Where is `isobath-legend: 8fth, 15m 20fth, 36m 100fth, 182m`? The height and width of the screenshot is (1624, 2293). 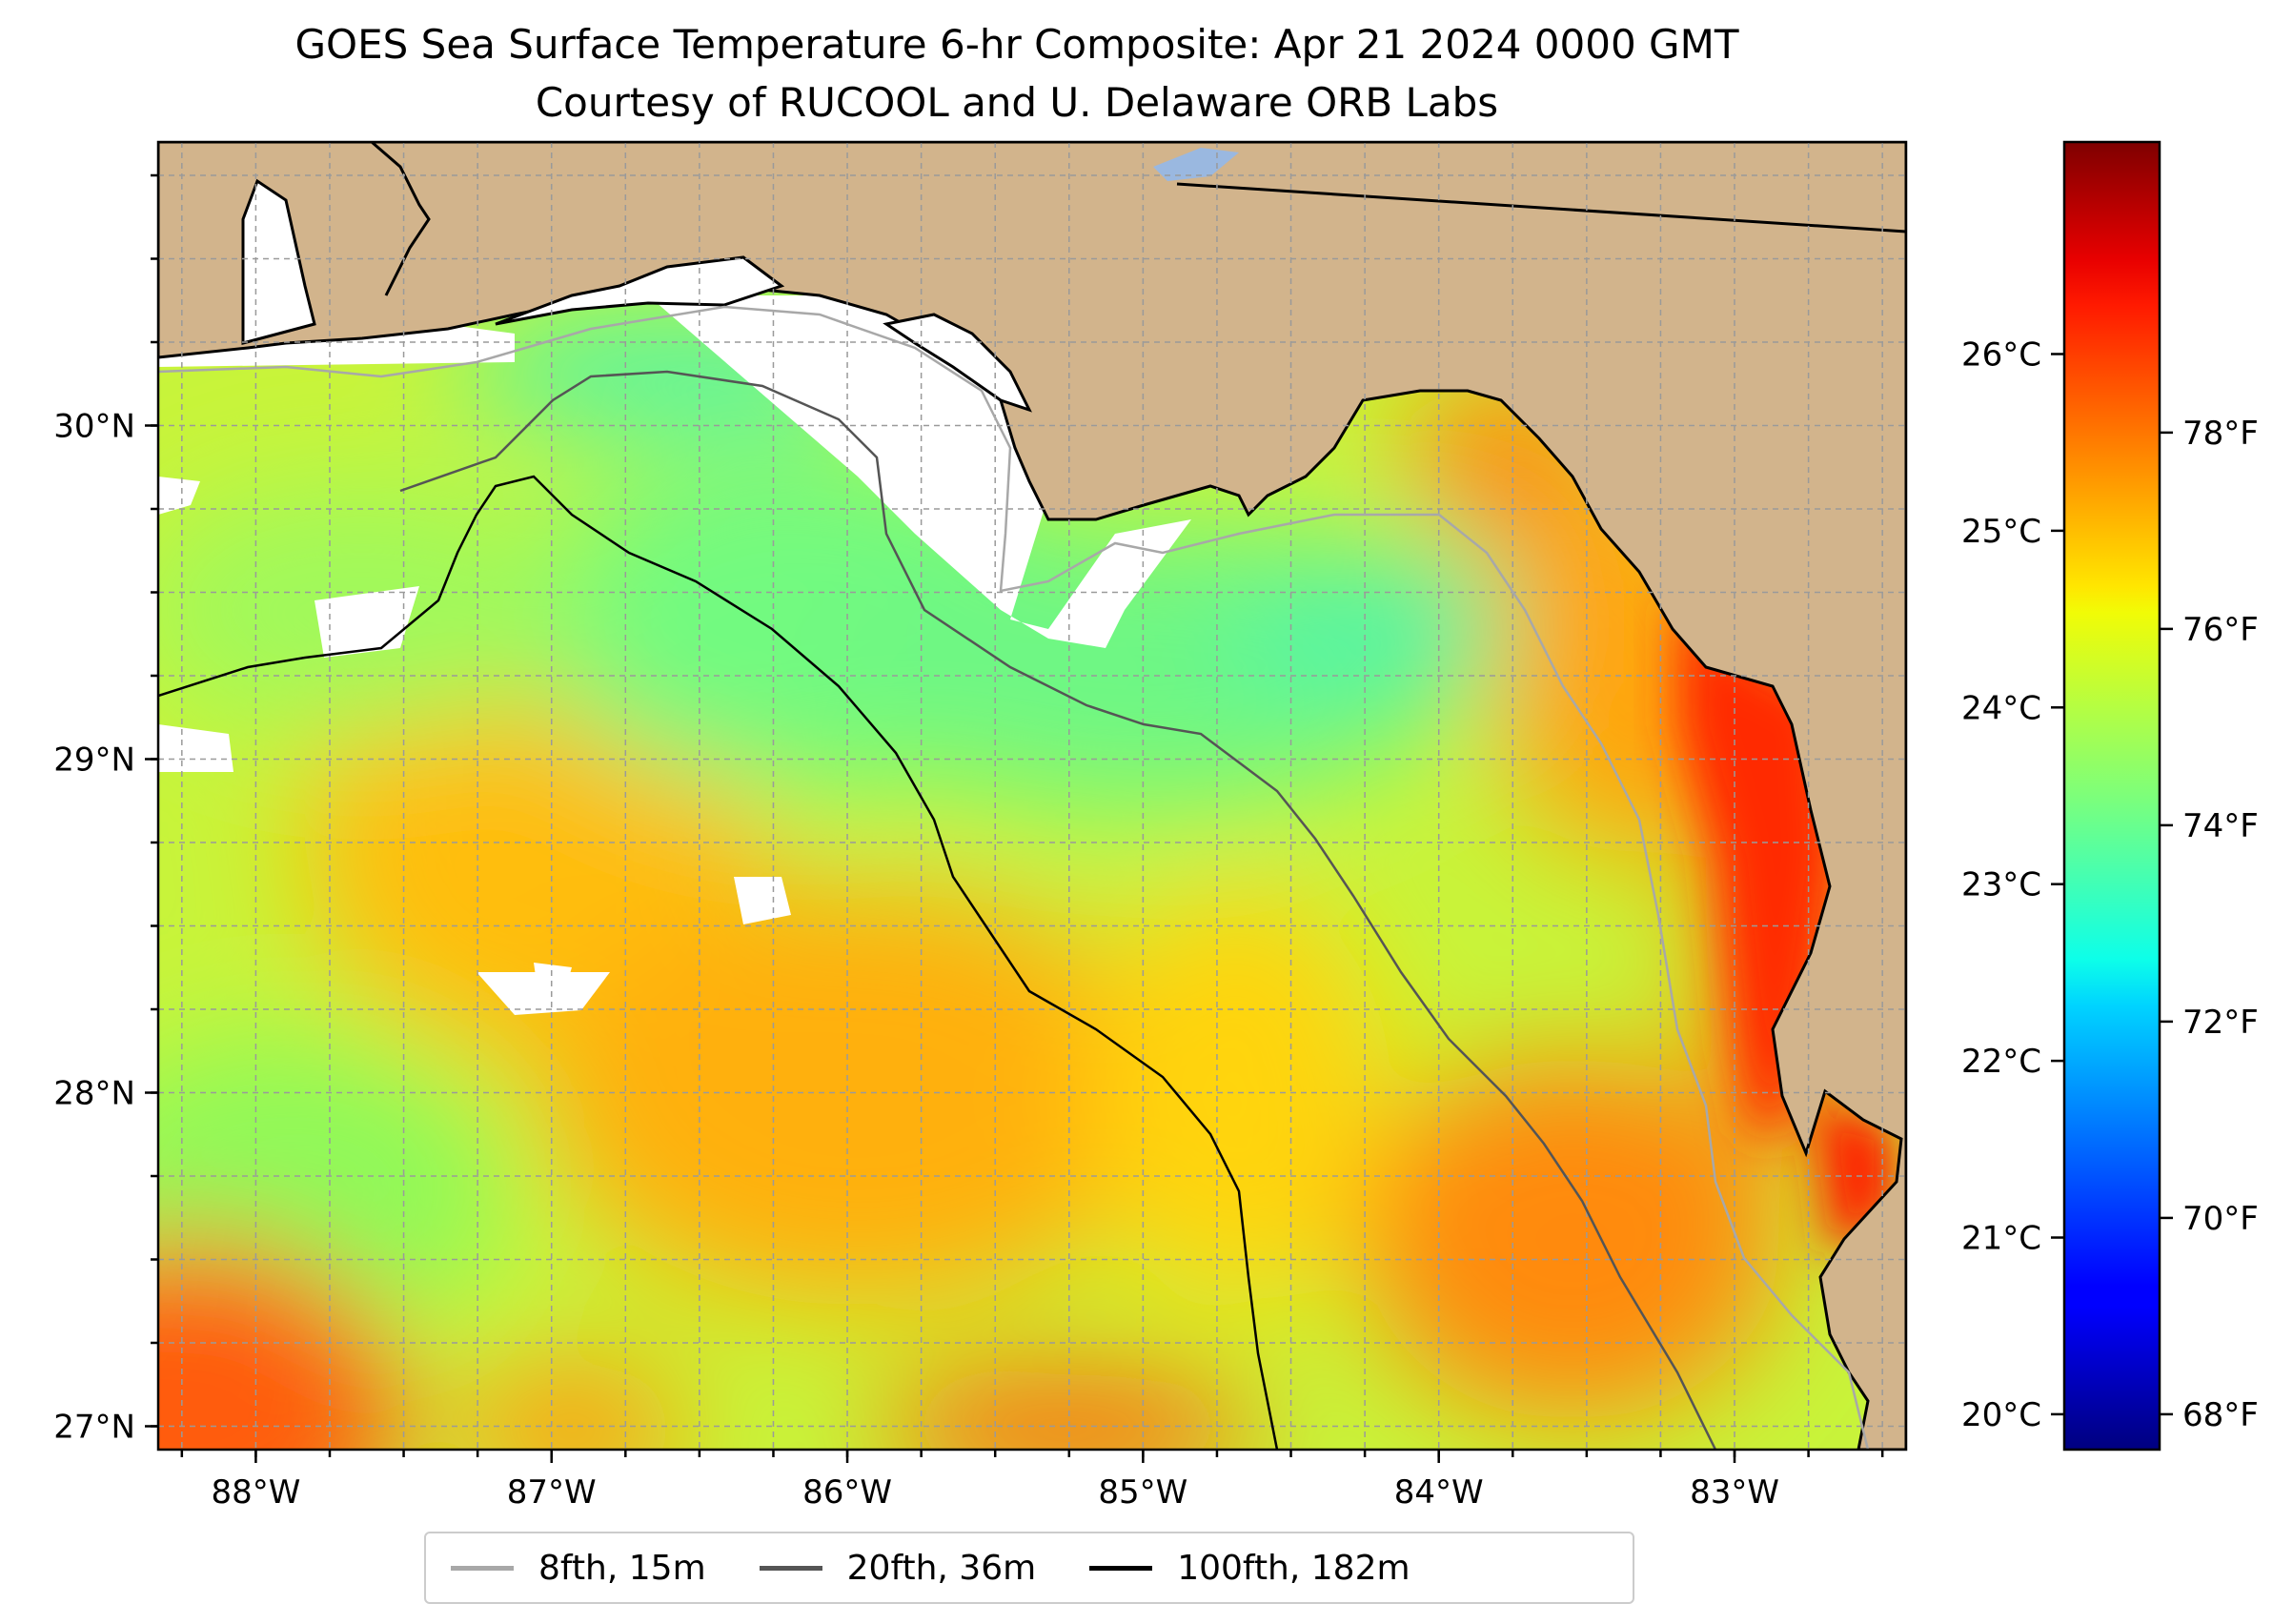
isobath-legend: 8fth, 15m 20fth, 36m 100fth, 182m is located at coordinates (1029, 1568).